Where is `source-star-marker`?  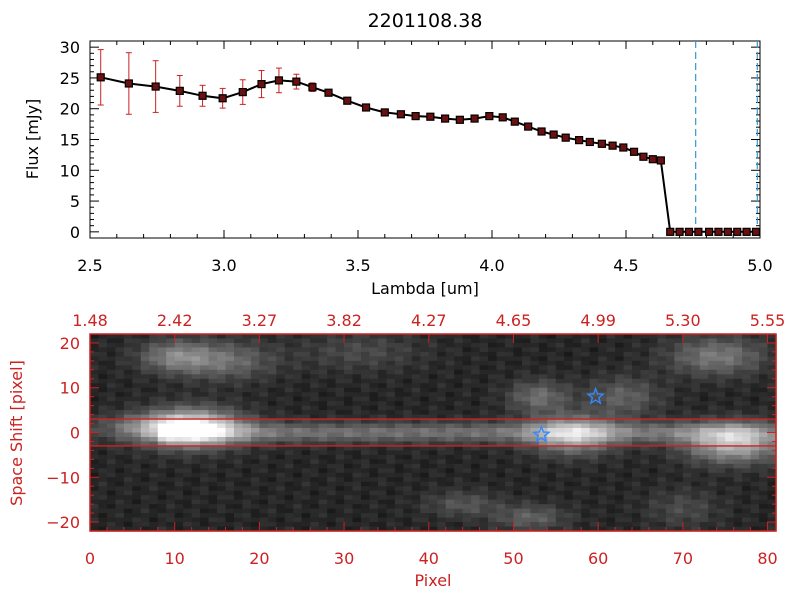 source-star-marker is located at coordinates (541, 433).